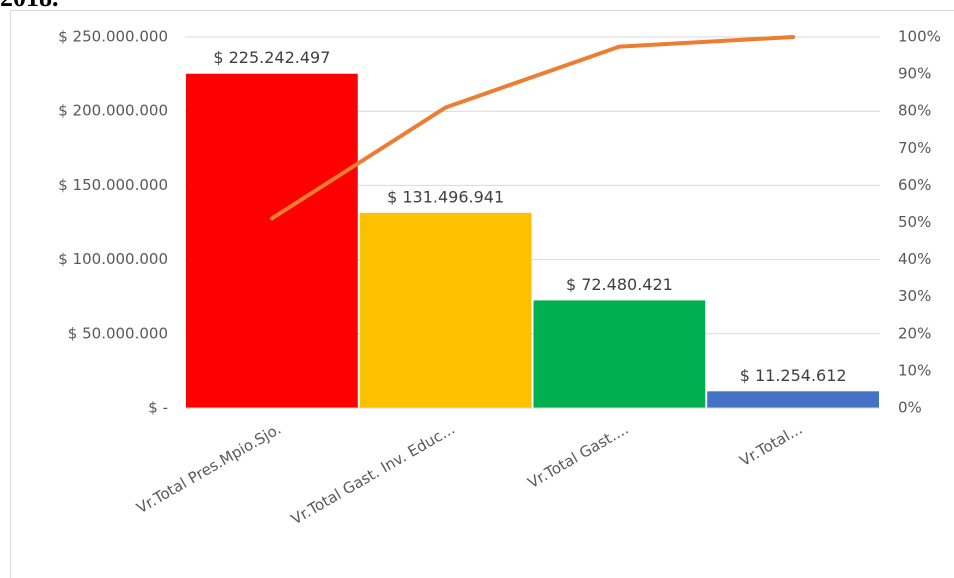  Describe the element at coordinates (113, 37) in the screenshot. I see `y-tick-label: $ 250.000.000` at that location.